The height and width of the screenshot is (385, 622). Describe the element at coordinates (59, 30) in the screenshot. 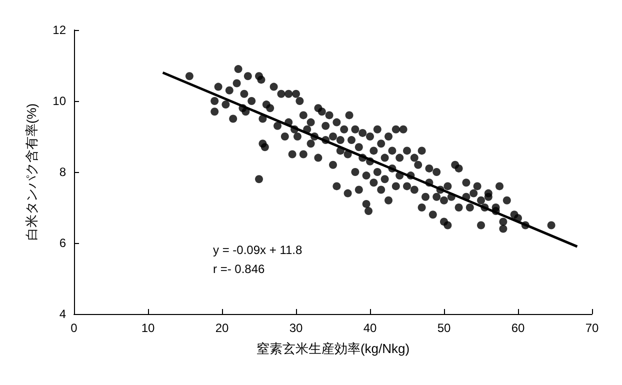

I see `y-tick-label: 12` at that location.